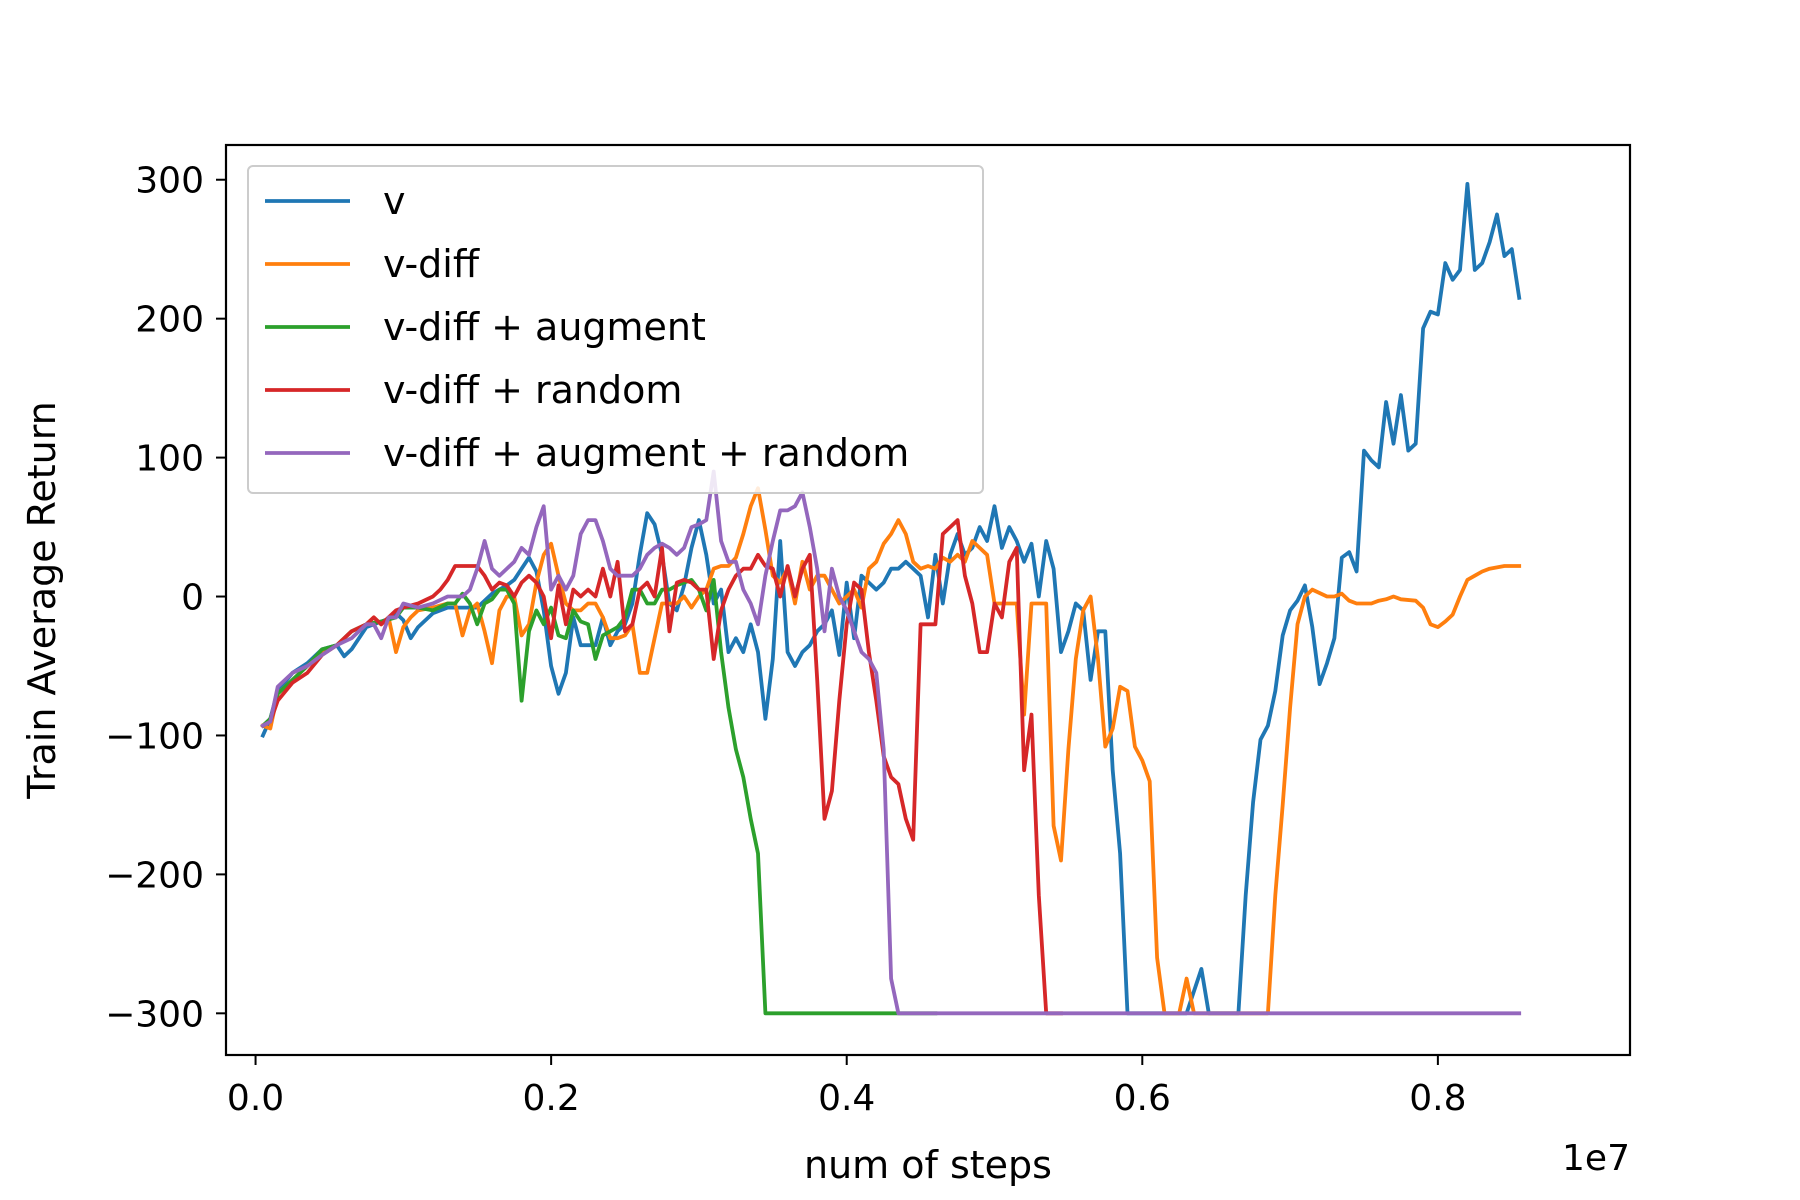  I want to click on legend-label-4: v-diff + random, so click(532, 390).